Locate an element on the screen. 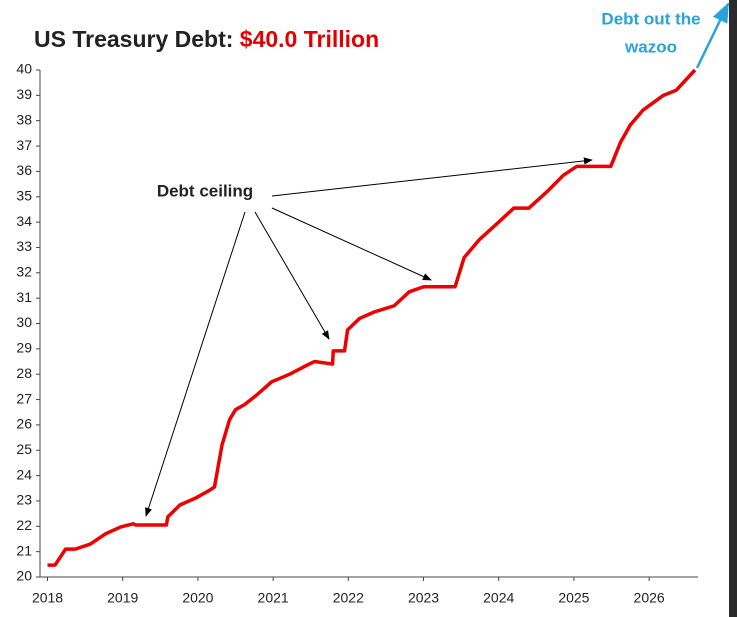 This screenshot has width=737, height=617. y-tick-label: 28 is located at coordinates (24, 373).